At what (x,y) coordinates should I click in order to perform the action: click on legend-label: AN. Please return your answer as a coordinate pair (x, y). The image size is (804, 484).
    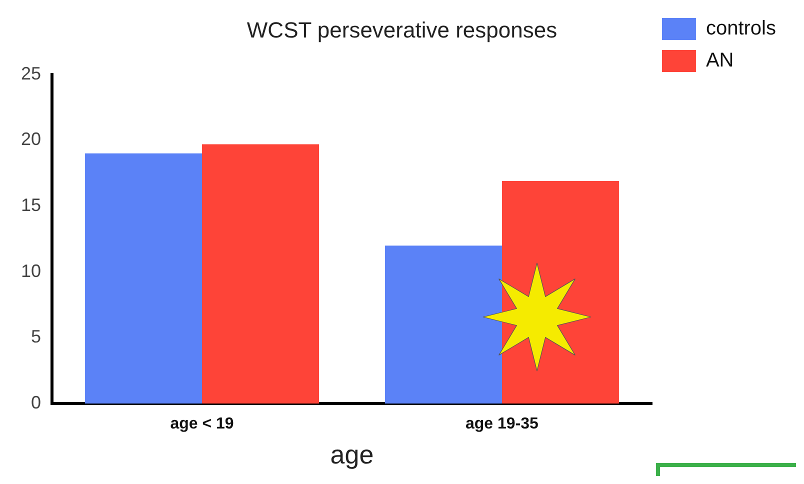
    Looking at the image, I should click on (720, 61).